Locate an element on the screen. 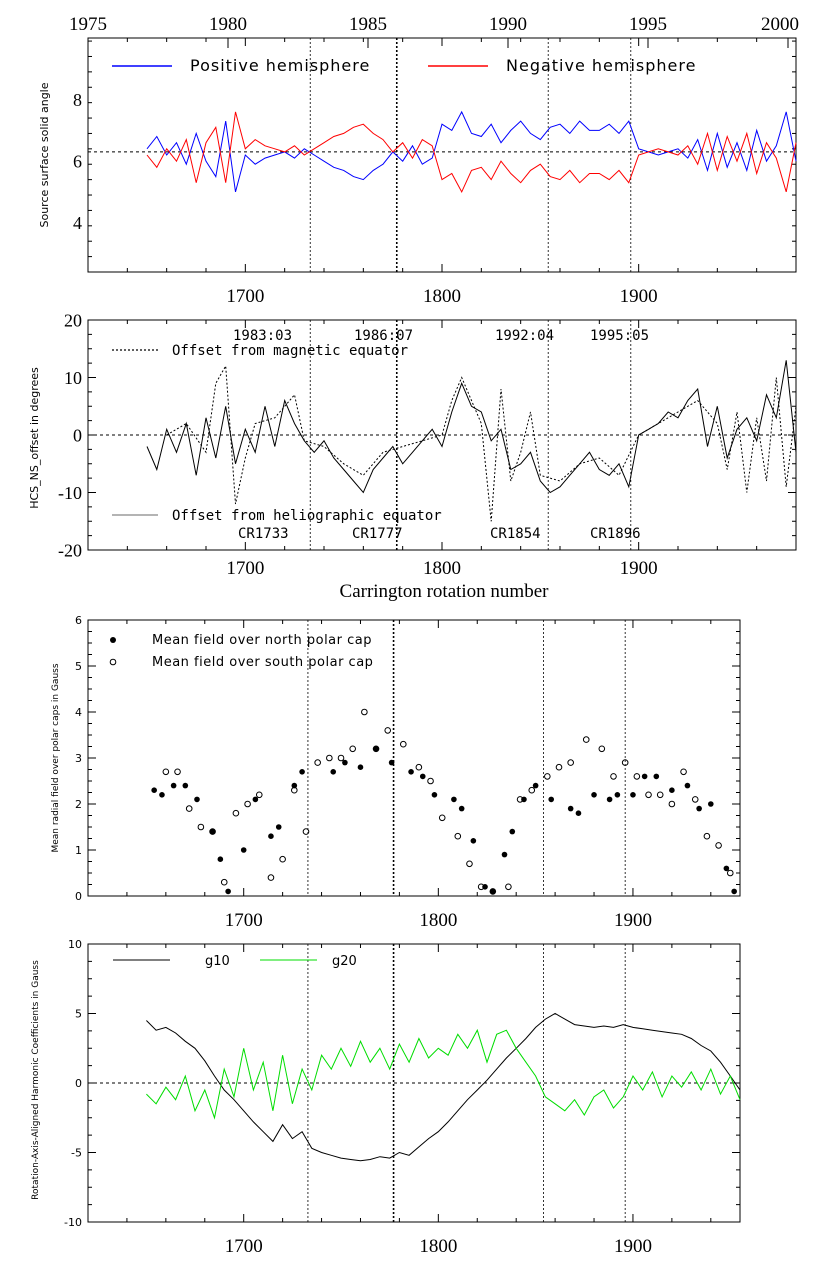 The image size is (830, 1271). legend-label-positive: Positive hemisphere is located at coordinates (280, 65).